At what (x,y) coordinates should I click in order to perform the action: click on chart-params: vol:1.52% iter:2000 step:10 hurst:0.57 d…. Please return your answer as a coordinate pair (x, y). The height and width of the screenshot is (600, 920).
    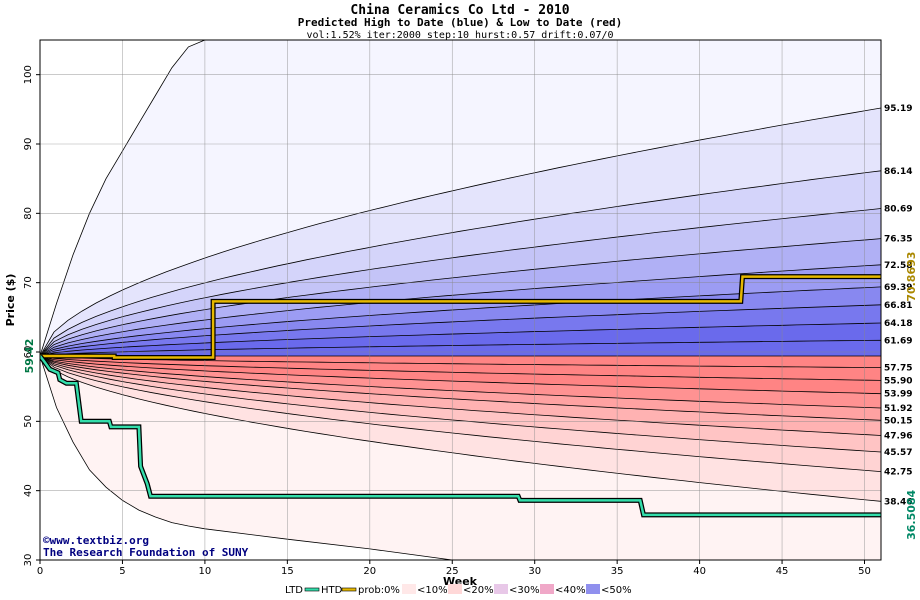
    Looking at the image, I should click on (459, 35).